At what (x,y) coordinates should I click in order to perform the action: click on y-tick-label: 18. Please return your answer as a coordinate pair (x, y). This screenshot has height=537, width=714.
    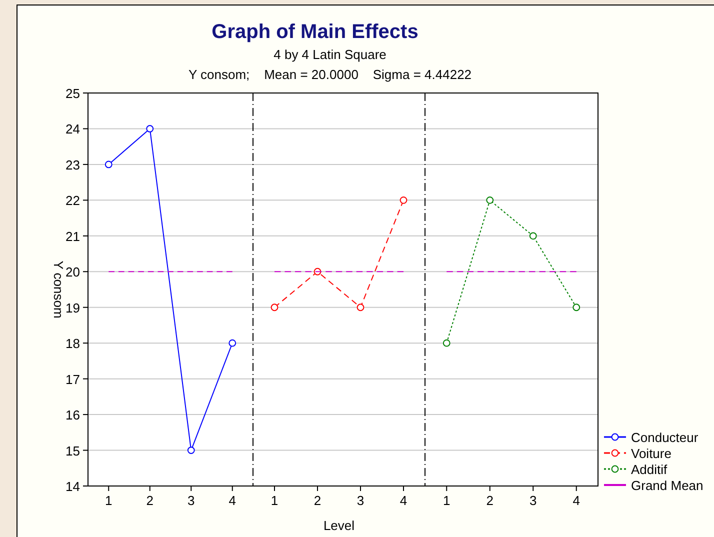
    Looking at the image, I should click on (73, 344).